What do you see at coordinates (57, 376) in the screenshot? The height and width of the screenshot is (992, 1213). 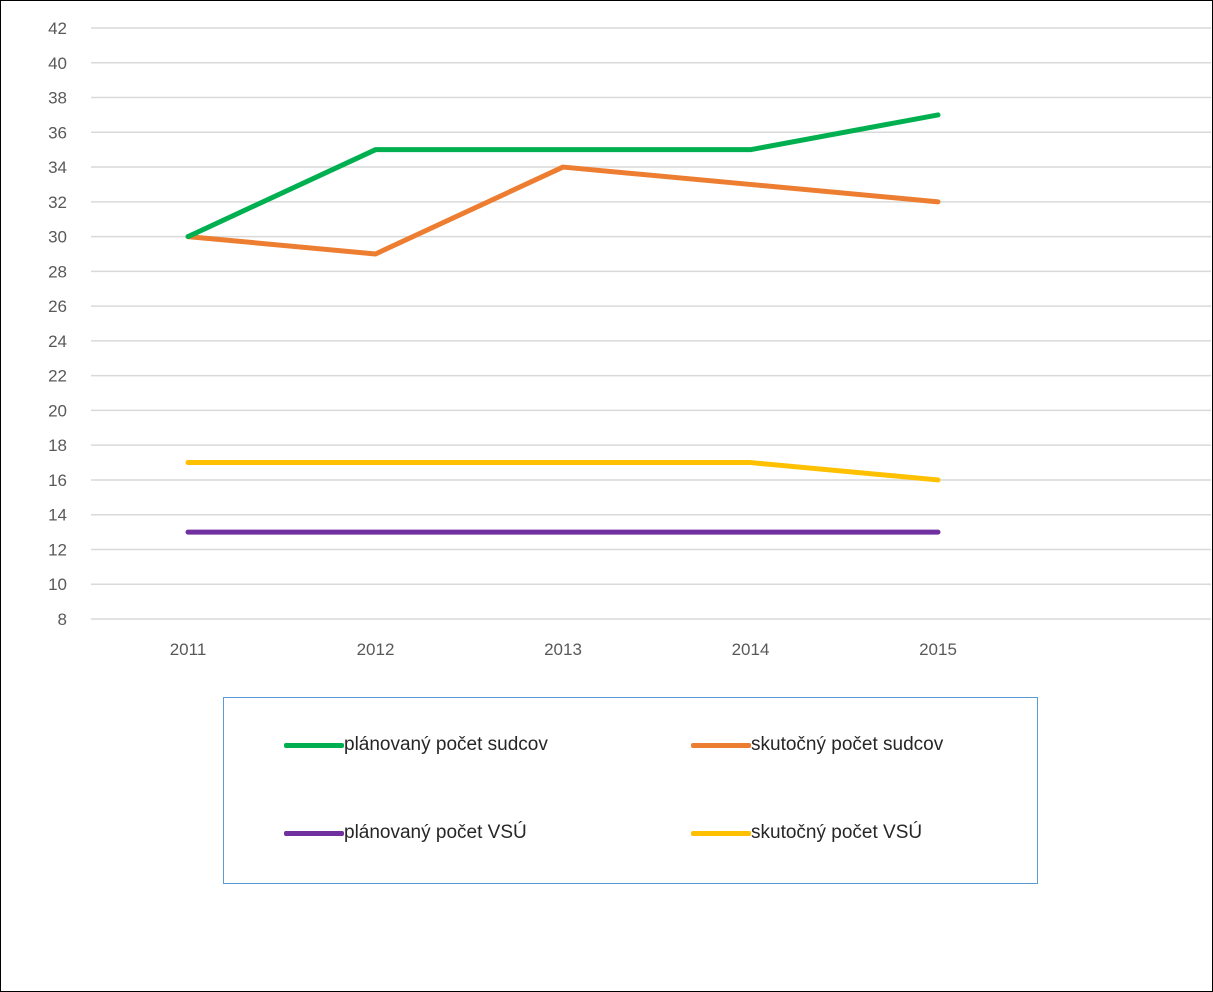 I see `y-tick-label: 22` at bounding box center [57, 376].